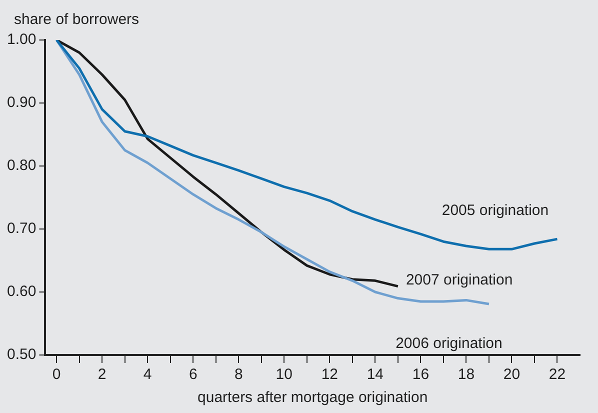 This screenshot has height=413, width=598. I want to click on x-axis-title: quarters after mortgage origination, so click(313, 397).